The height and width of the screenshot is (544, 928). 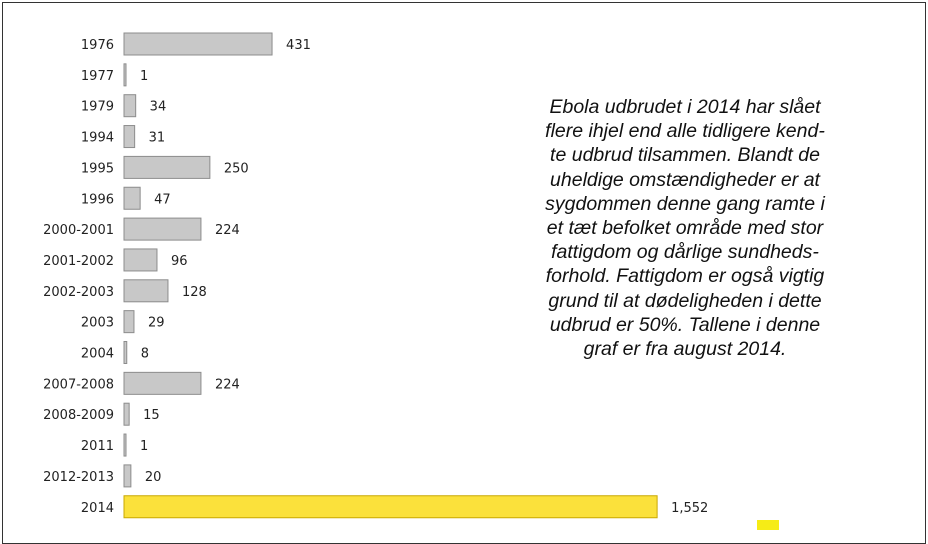 What do you see at coordinates (78, 261) in the screenshot?
I see `category-label: 2001-2002` at bounding box center [78, 261].